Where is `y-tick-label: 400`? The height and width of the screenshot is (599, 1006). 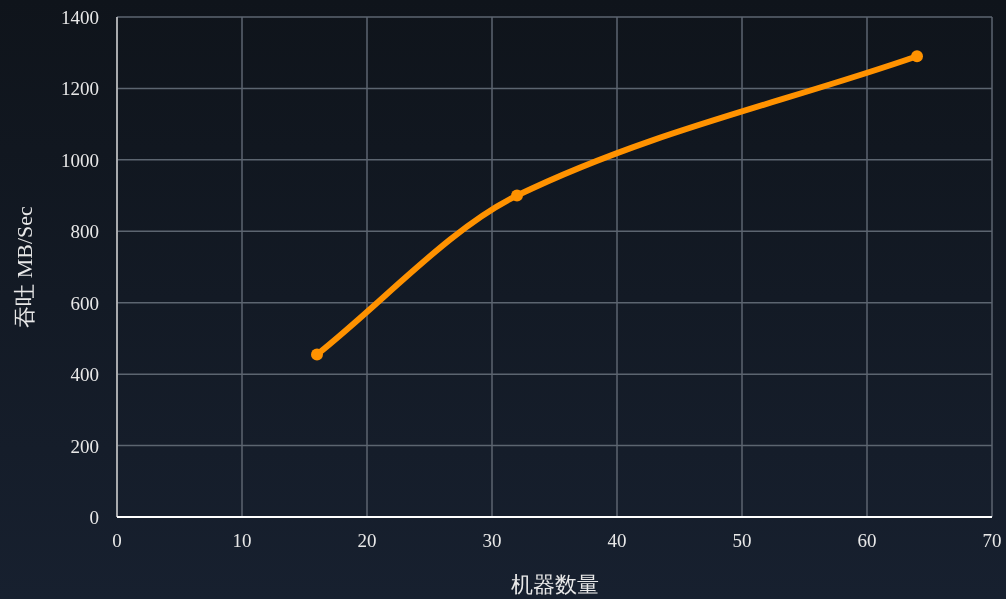 y-tick-label: 400 is located at coordinates (84, 375).